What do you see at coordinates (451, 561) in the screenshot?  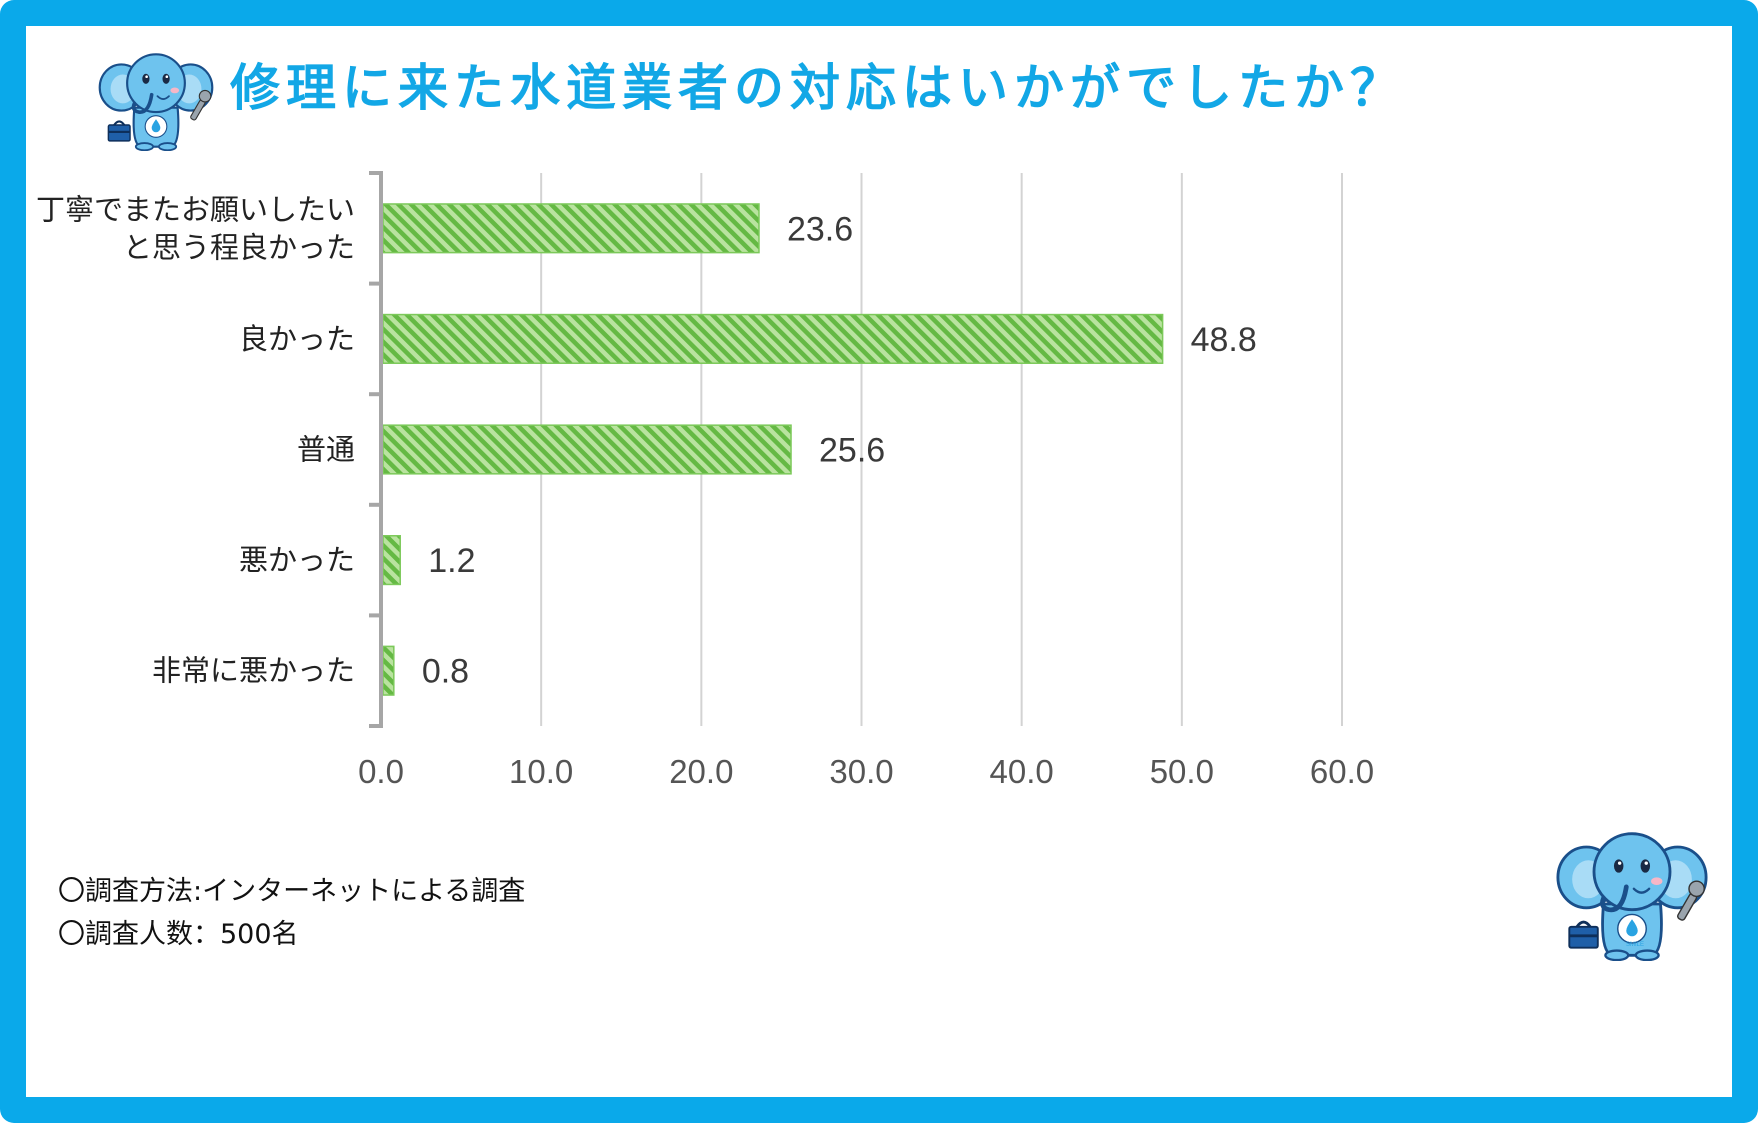 I see `data-label: 1.2` at bounding box center [451, 561].